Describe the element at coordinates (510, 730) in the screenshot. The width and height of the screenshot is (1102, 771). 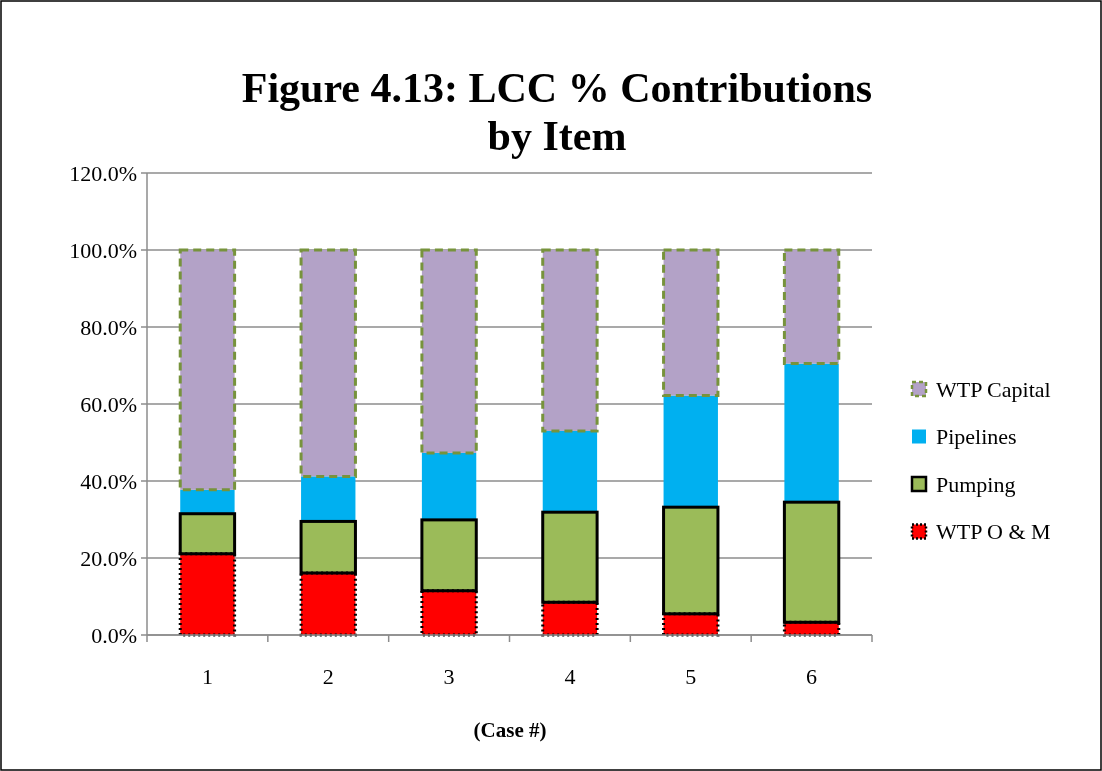
I see `x-axis-title: (Case #)` at that location.